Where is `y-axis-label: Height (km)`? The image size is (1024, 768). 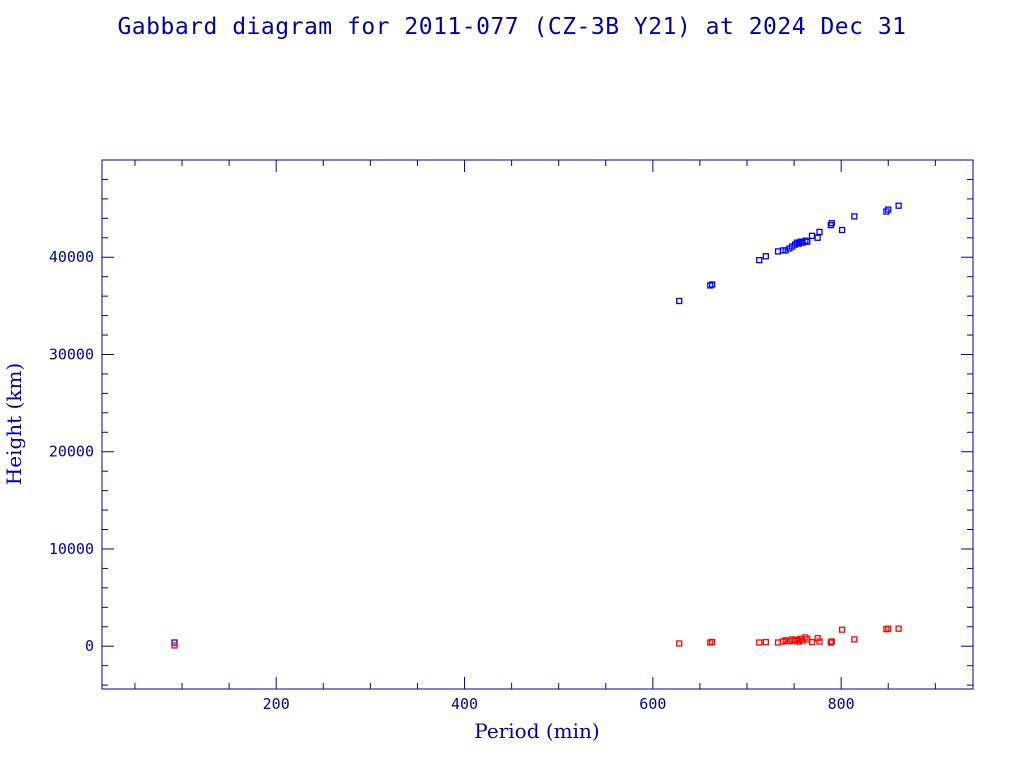 y-axis-label: Height (km) is located at coordinates (14, 424).